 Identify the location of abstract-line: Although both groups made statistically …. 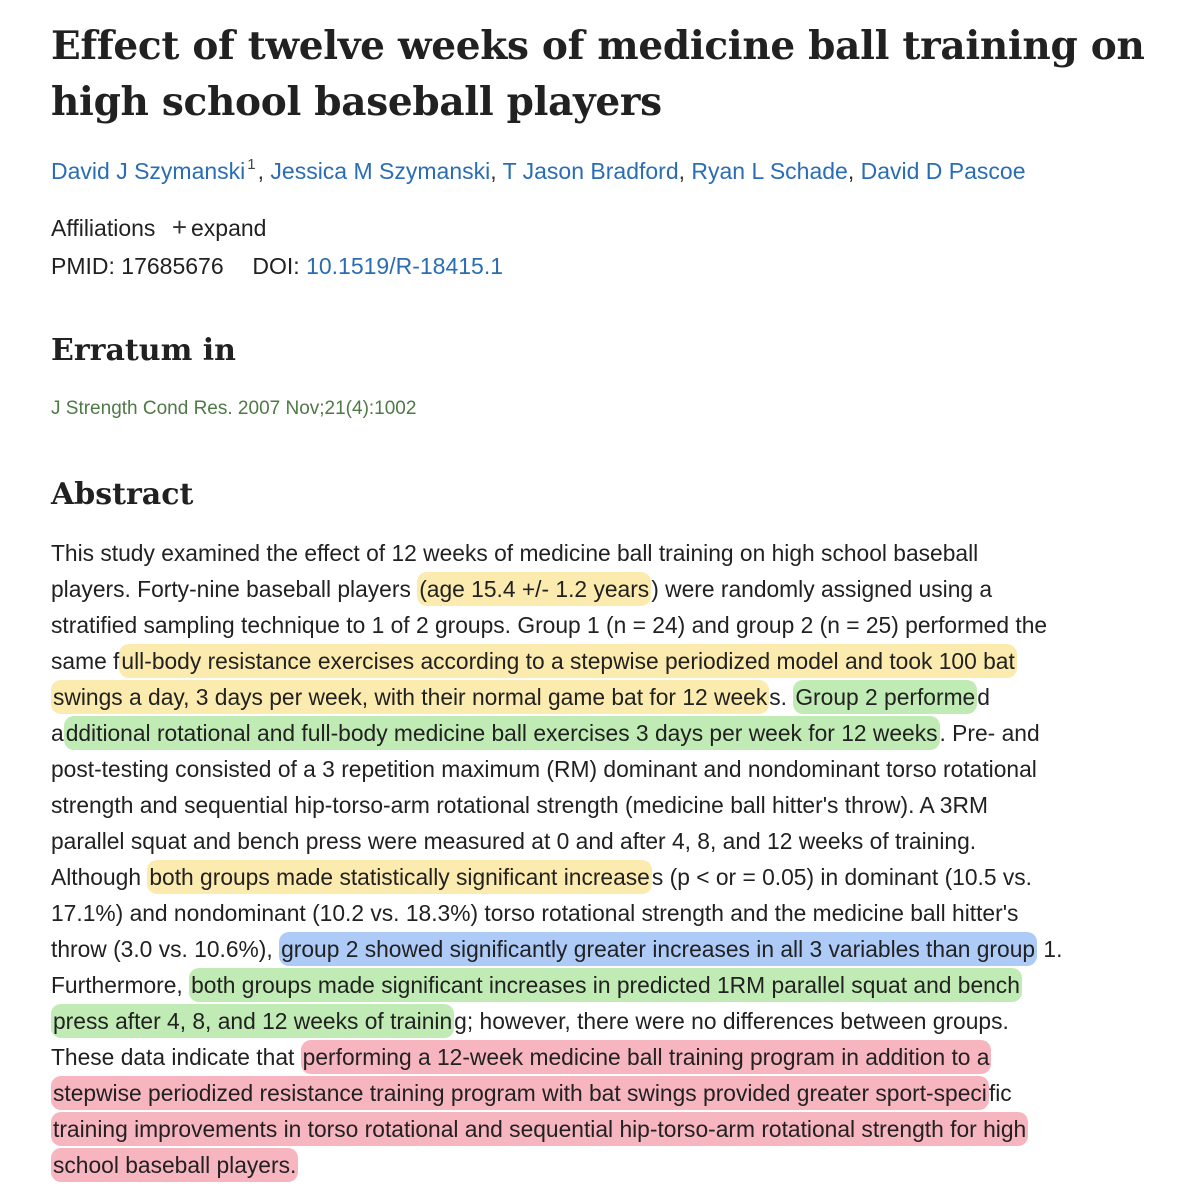
(542, 877).